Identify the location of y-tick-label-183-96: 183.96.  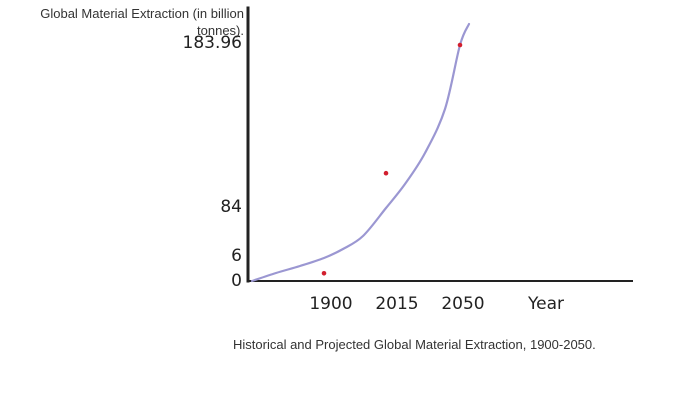
(212, 43).